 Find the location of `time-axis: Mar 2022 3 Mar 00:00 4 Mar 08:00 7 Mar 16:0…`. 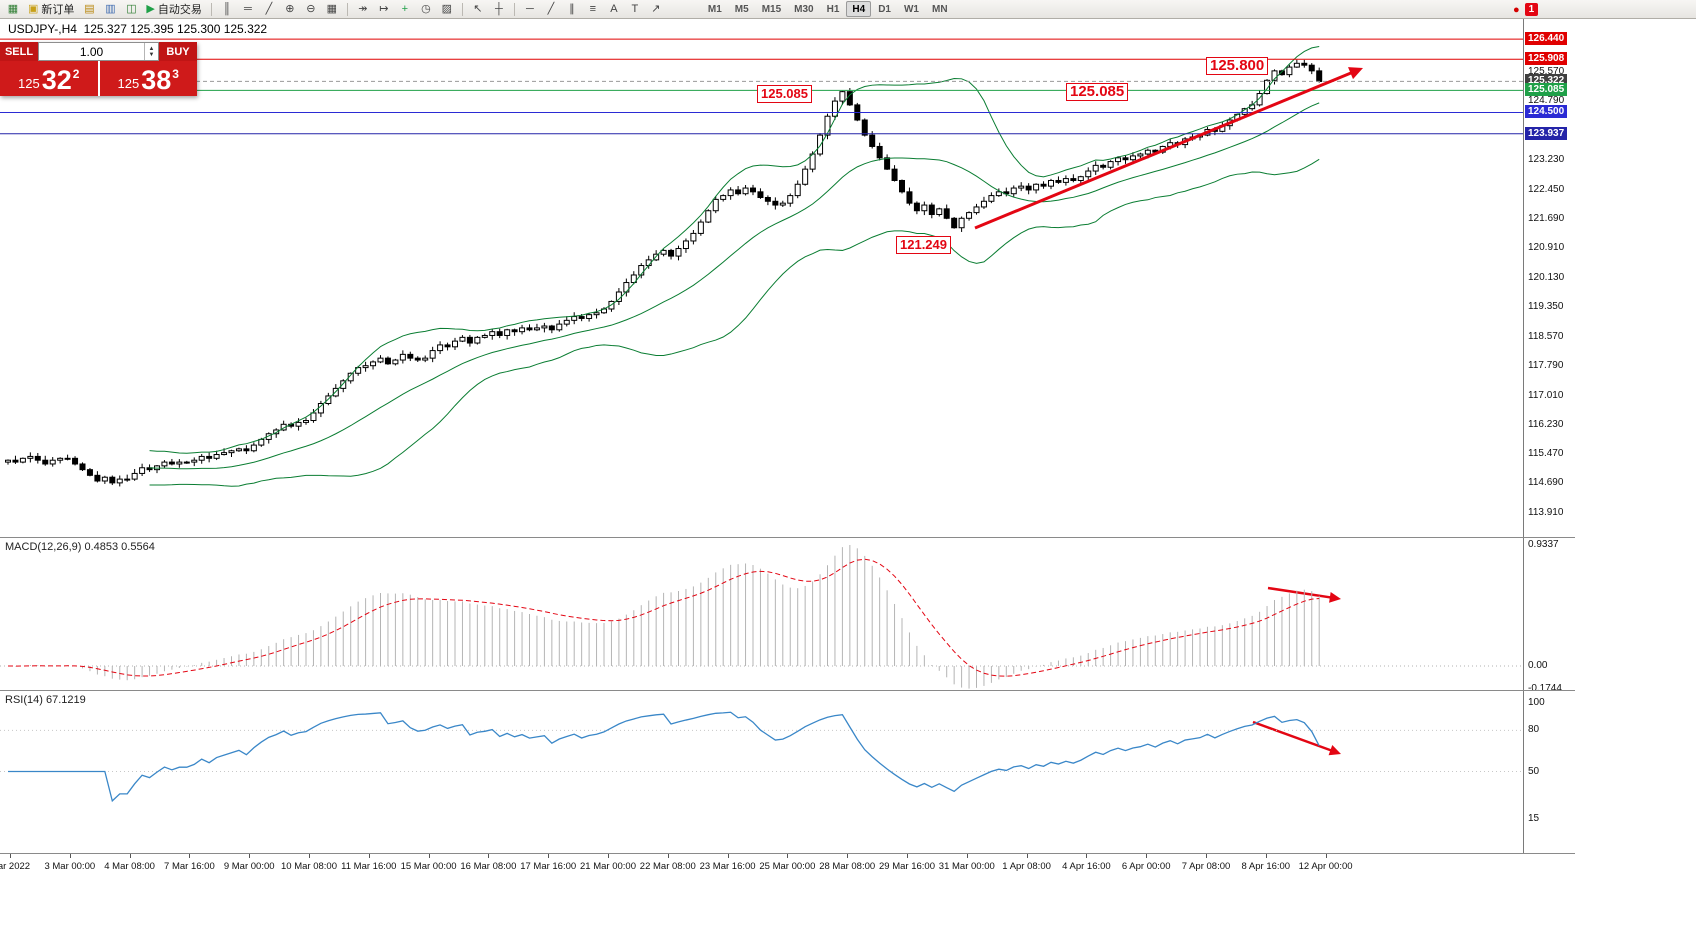

time-axis: Mar 2022 3 Mar 00:00 4 Mar 08:00 7 Mar 16:0… is located at coordinates (787, 865).